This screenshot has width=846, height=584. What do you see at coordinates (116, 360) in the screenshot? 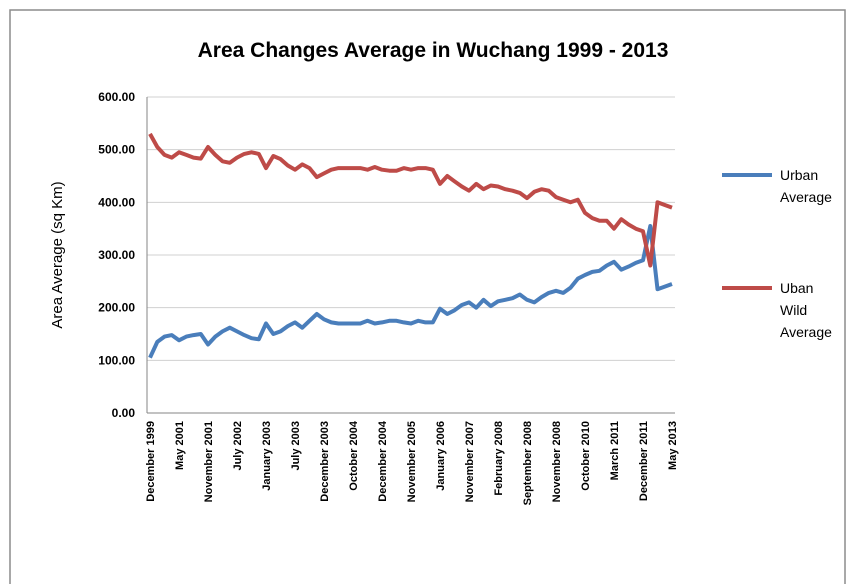
I see `y-tick-label: 100.00` at bounding box center [116, 360].